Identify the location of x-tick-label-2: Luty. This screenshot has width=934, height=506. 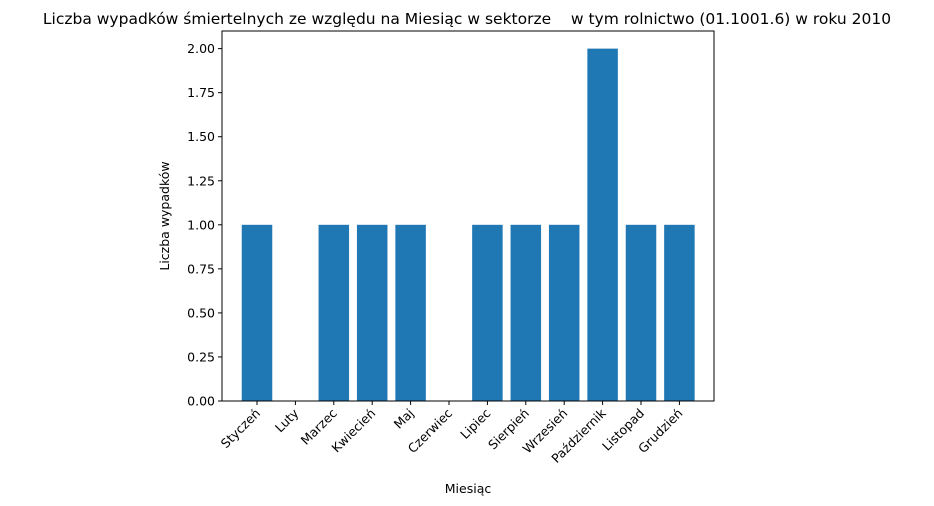
(287, 420).